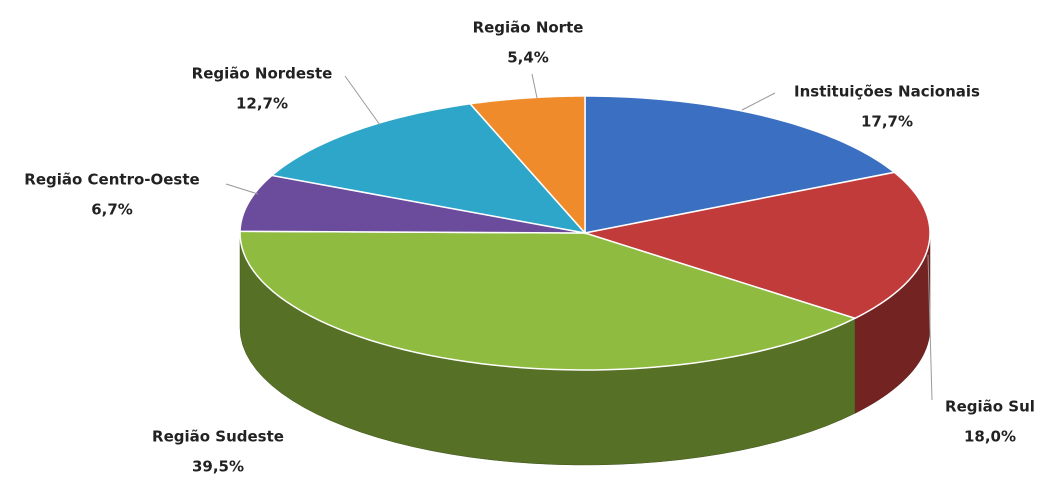 The width and height of the screenshot is (1045, 498). I want to click on value-label: 5,4%, so click(528, 58).